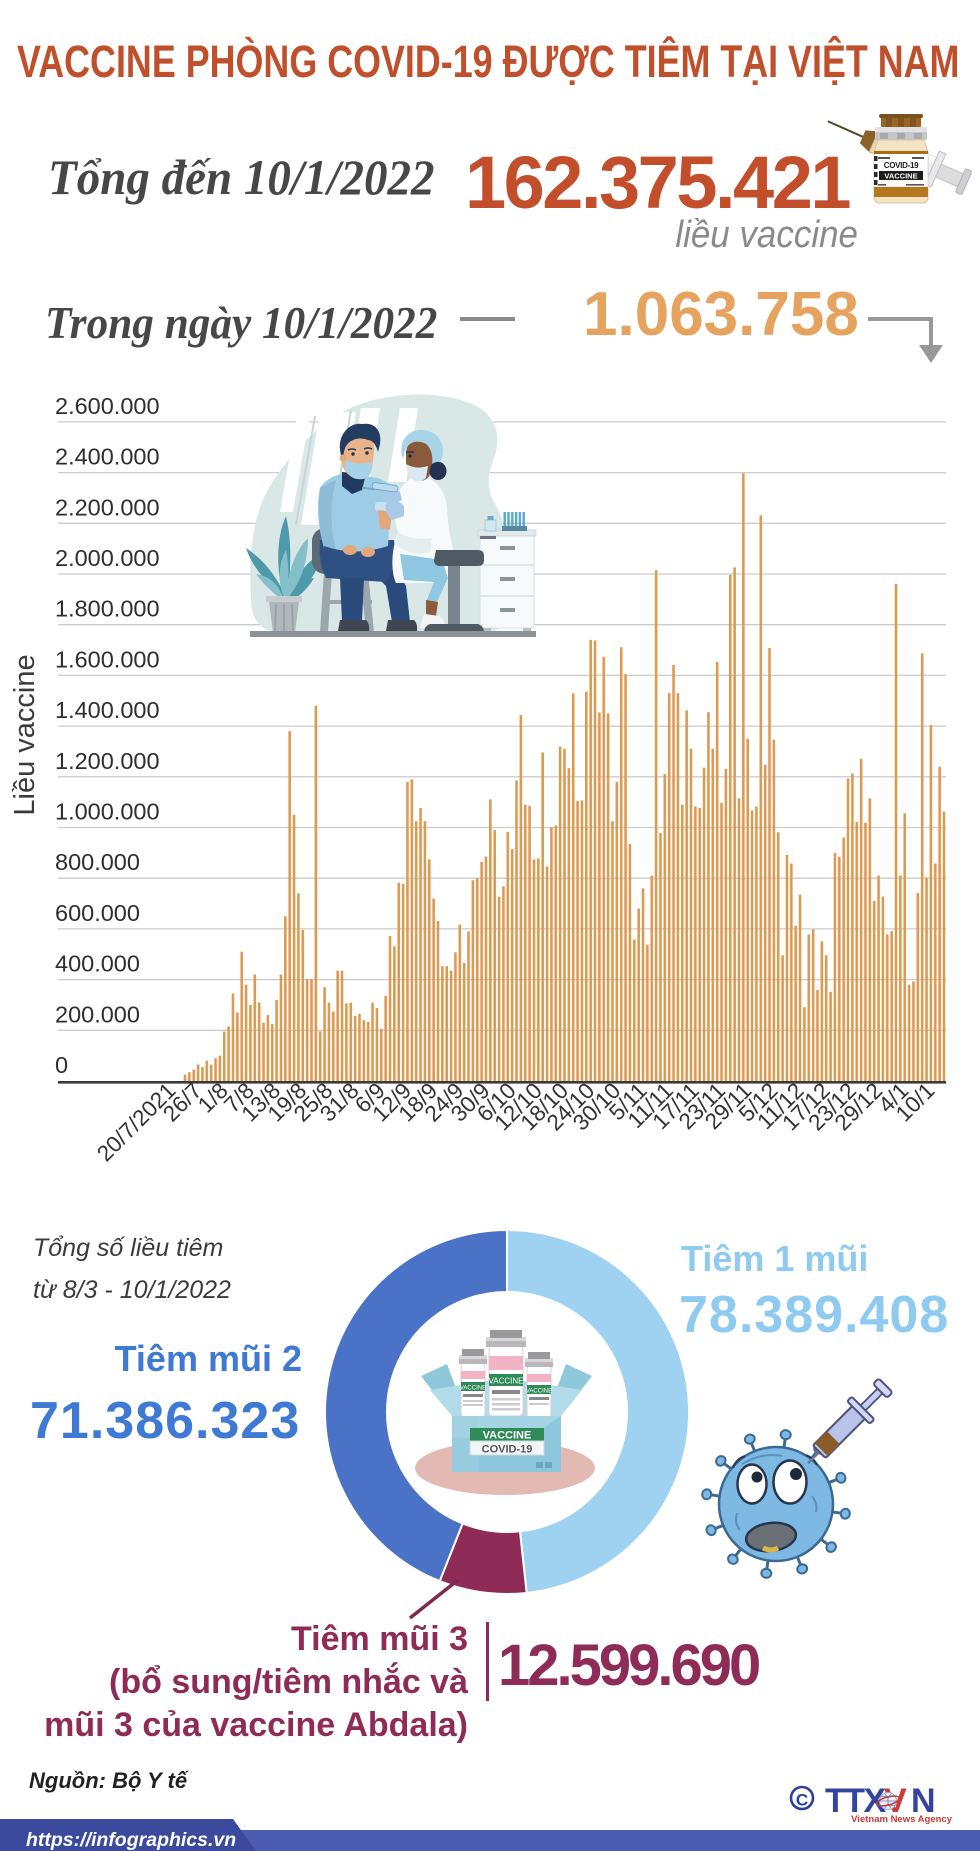 This screenshot has height=1851, width=980. What do you see at coordinates (107, 659) in the screenshot?
I see `svg-text: 1.600.000` at bounding box center [107, 659].